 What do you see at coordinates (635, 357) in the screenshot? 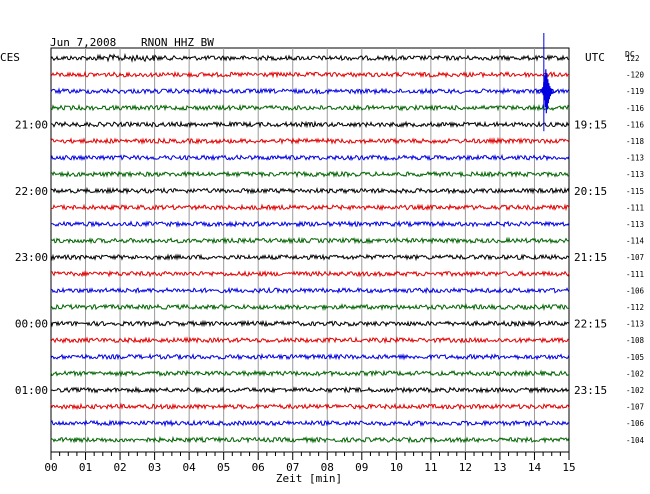
I see `dc-offset-label: -105` at bounding box center [635, 357].